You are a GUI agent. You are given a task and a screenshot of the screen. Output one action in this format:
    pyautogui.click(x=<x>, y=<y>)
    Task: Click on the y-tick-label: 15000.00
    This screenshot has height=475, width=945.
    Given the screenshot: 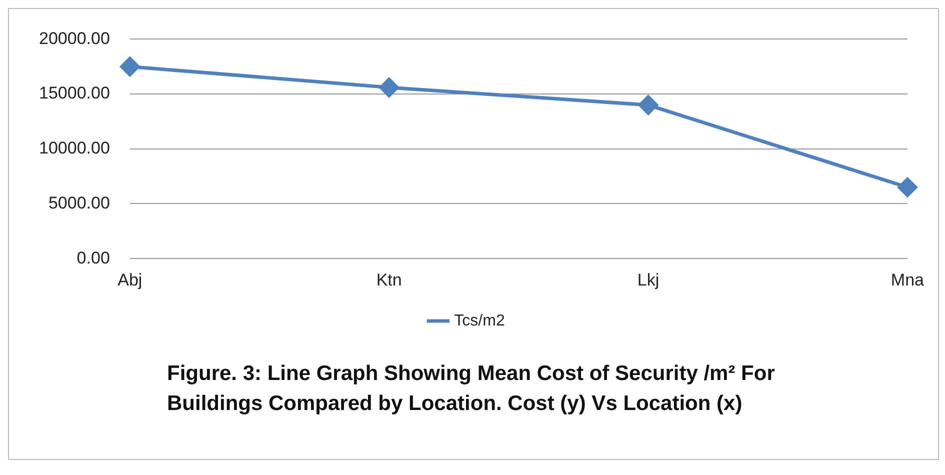 What is the action you would take?
    pyautogui.click(x=74, y=93)
    